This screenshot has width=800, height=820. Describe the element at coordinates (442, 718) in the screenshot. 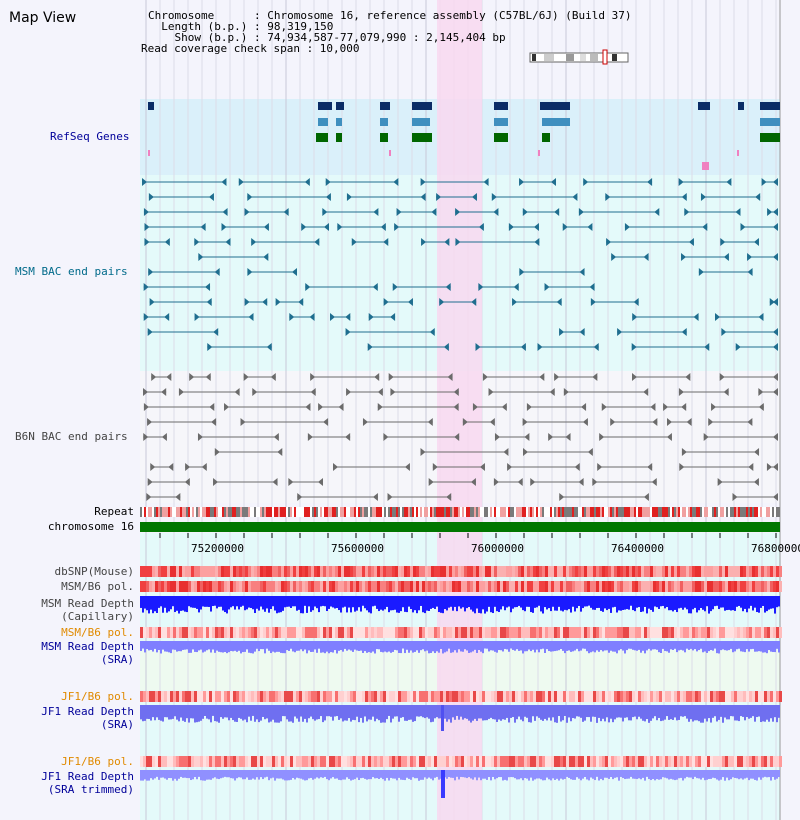

I see `depth-spike` at that location.